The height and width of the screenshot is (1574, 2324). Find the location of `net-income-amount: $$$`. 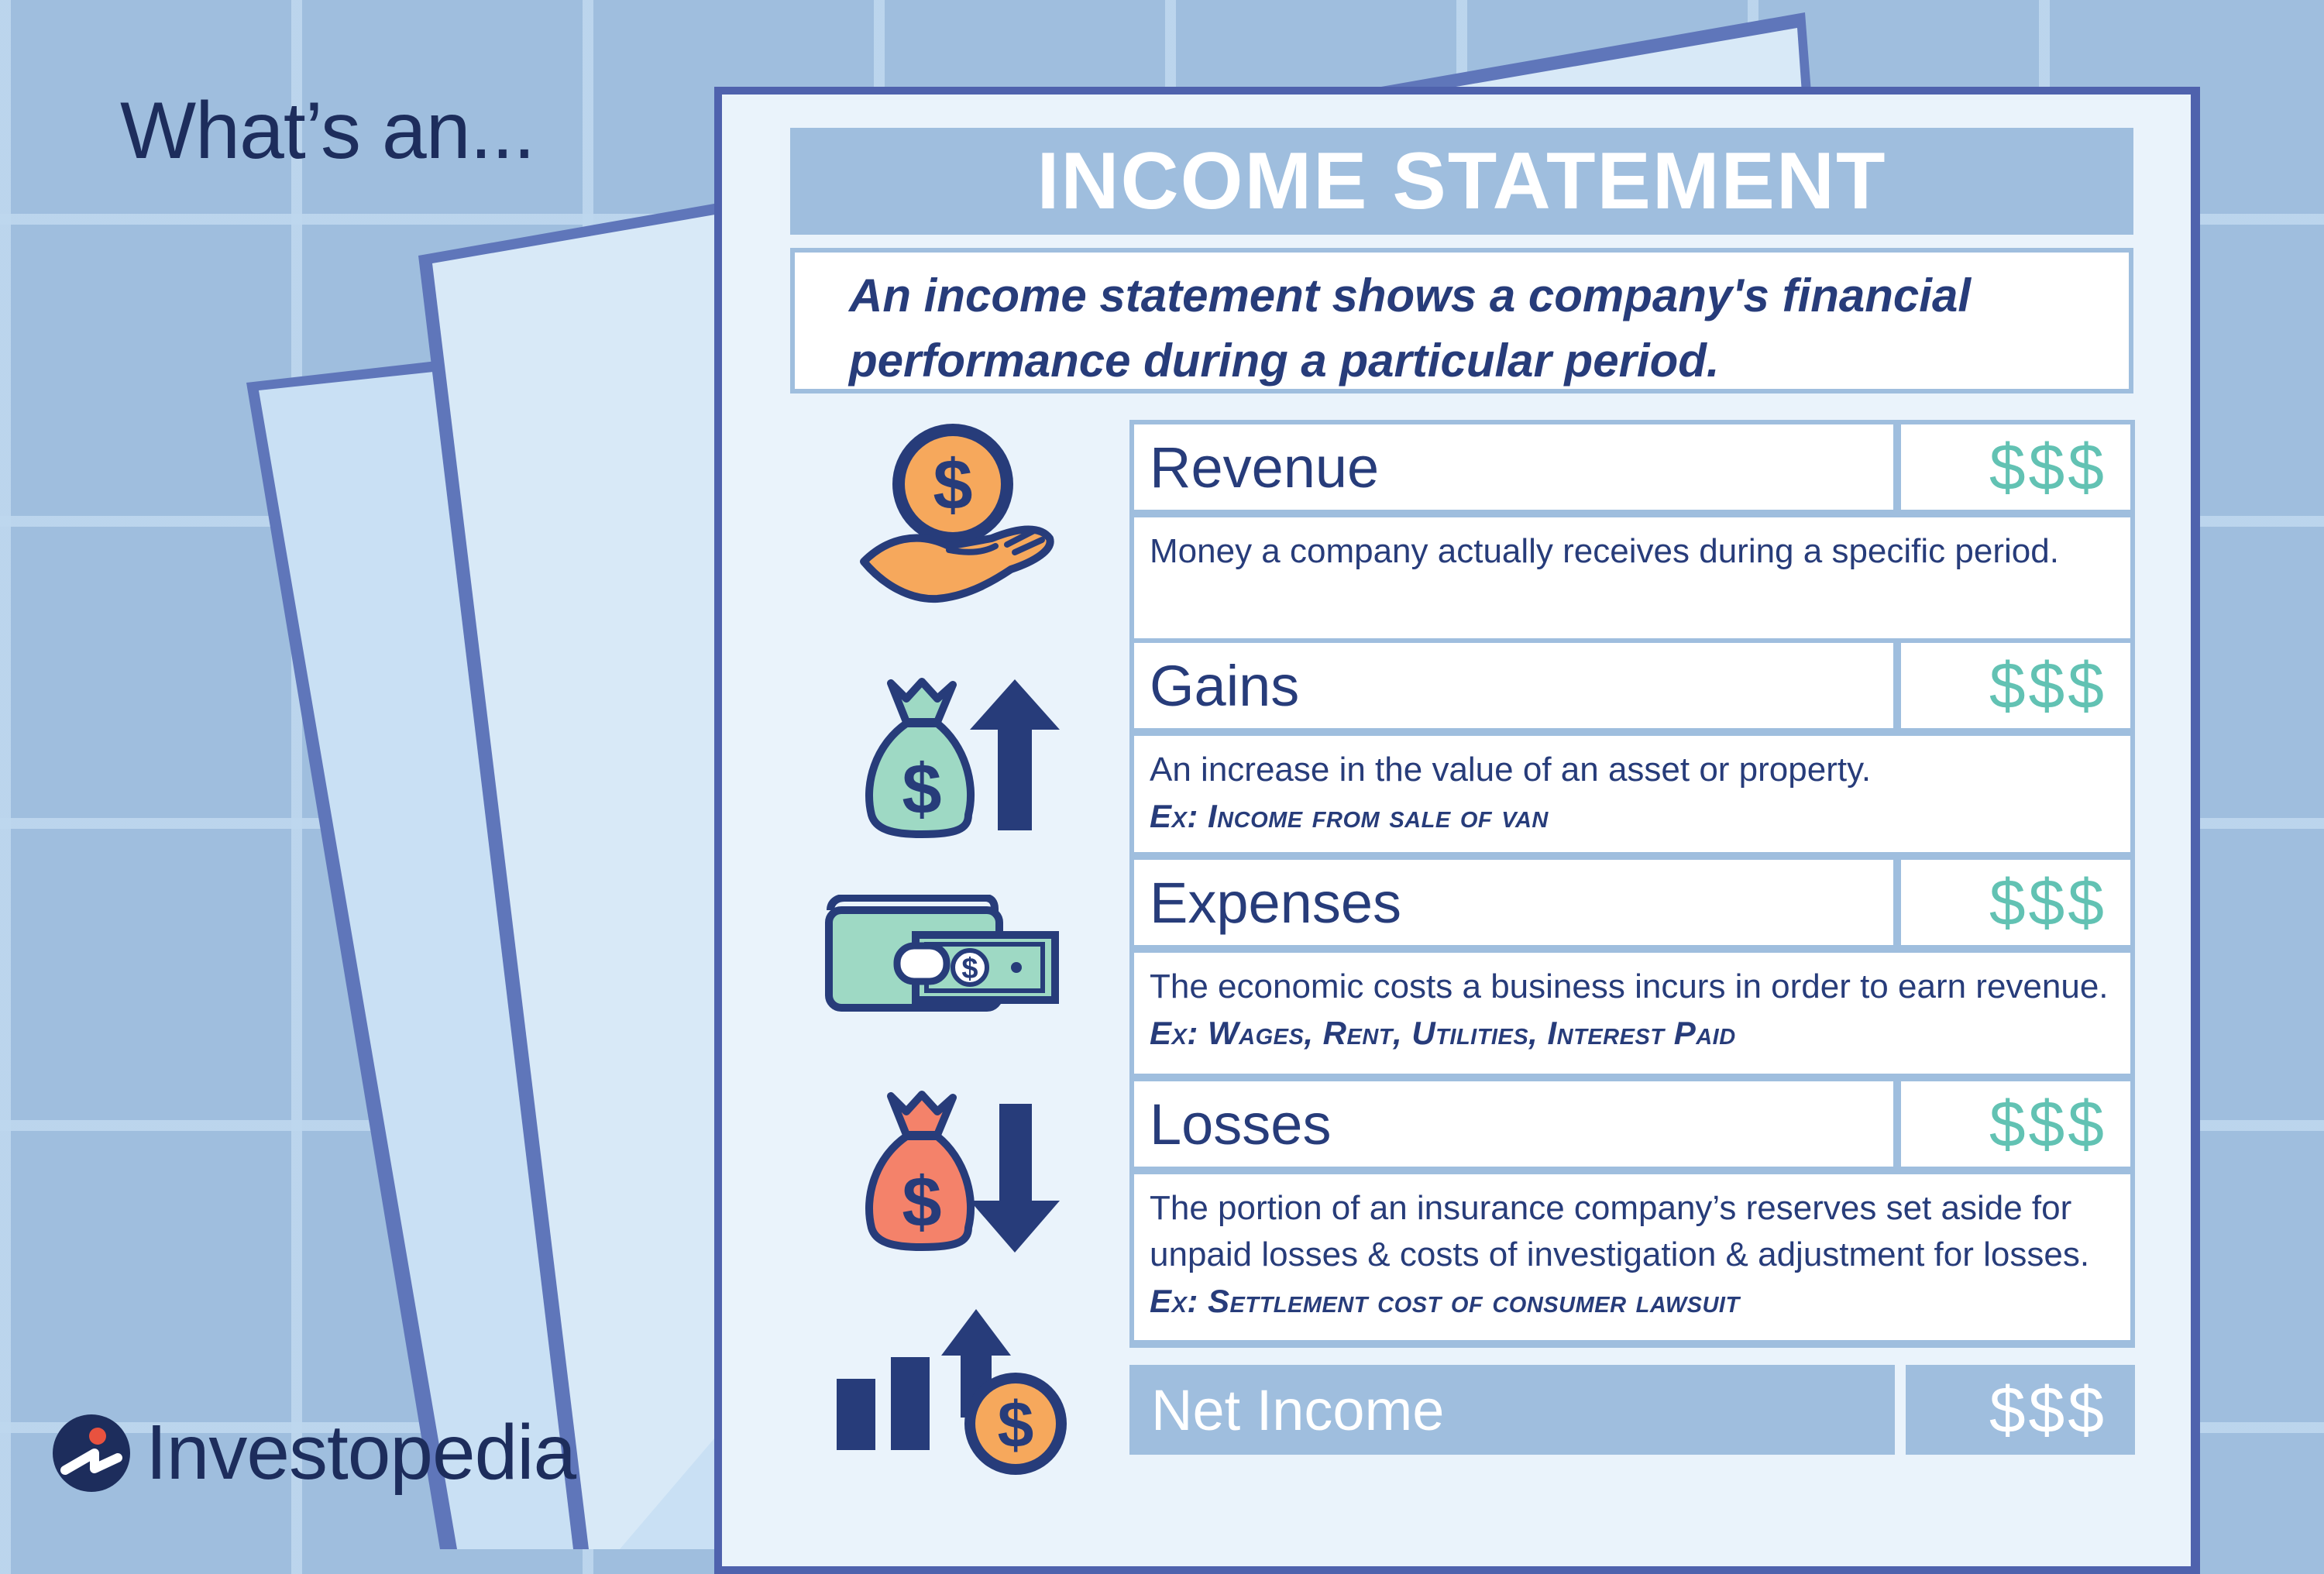

net-income-amount: $$$ is located at coordinates (2048, 1409).